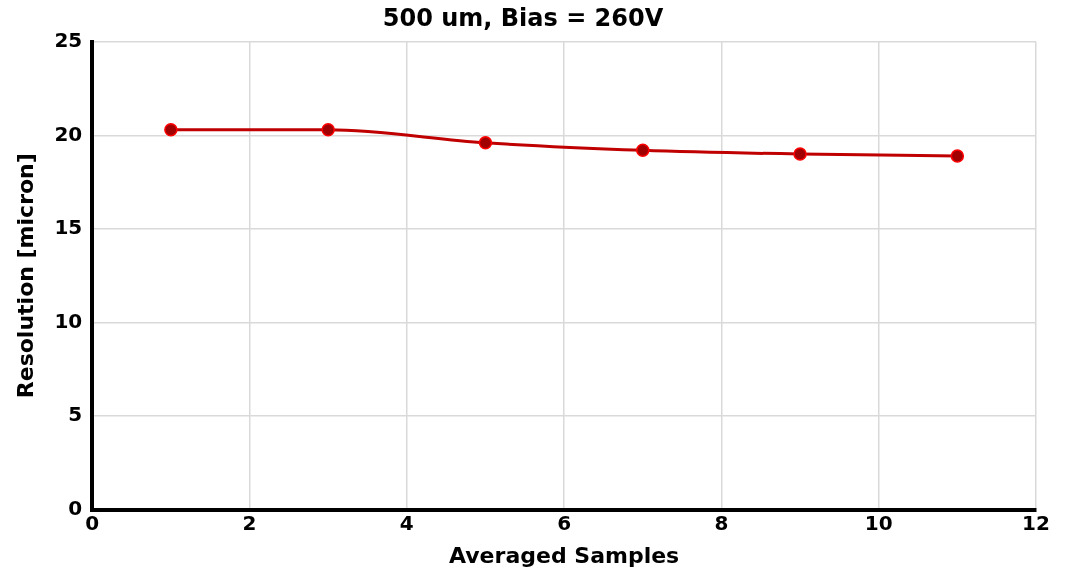  What do you see at coordinates (523, 17) in the screenshot?
I see `chart-title: 500 um, Bias = 260V` at bounding box center [523, 17].